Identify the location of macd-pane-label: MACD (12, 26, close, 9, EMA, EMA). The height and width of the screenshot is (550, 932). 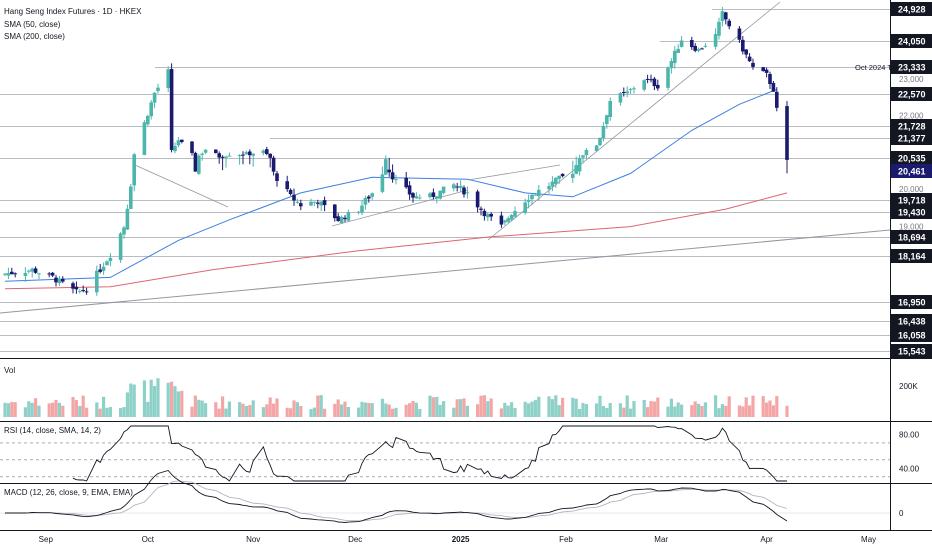
(68, 492).